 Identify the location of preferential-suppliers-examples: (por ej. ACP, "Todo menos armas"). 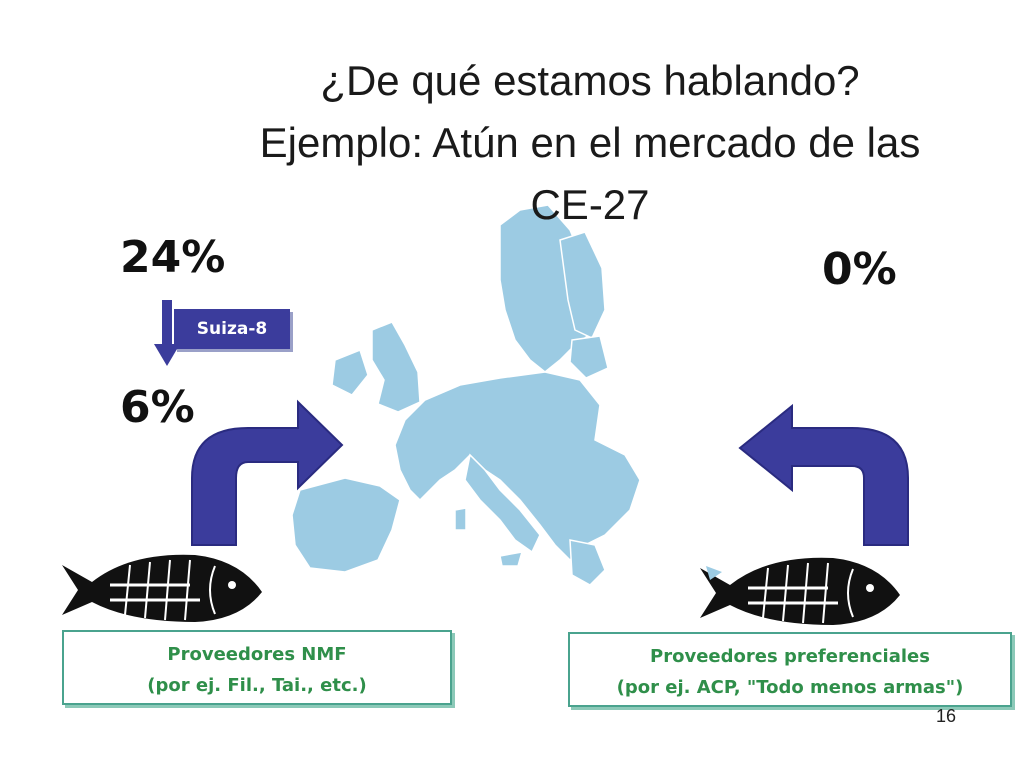
(790, 687).